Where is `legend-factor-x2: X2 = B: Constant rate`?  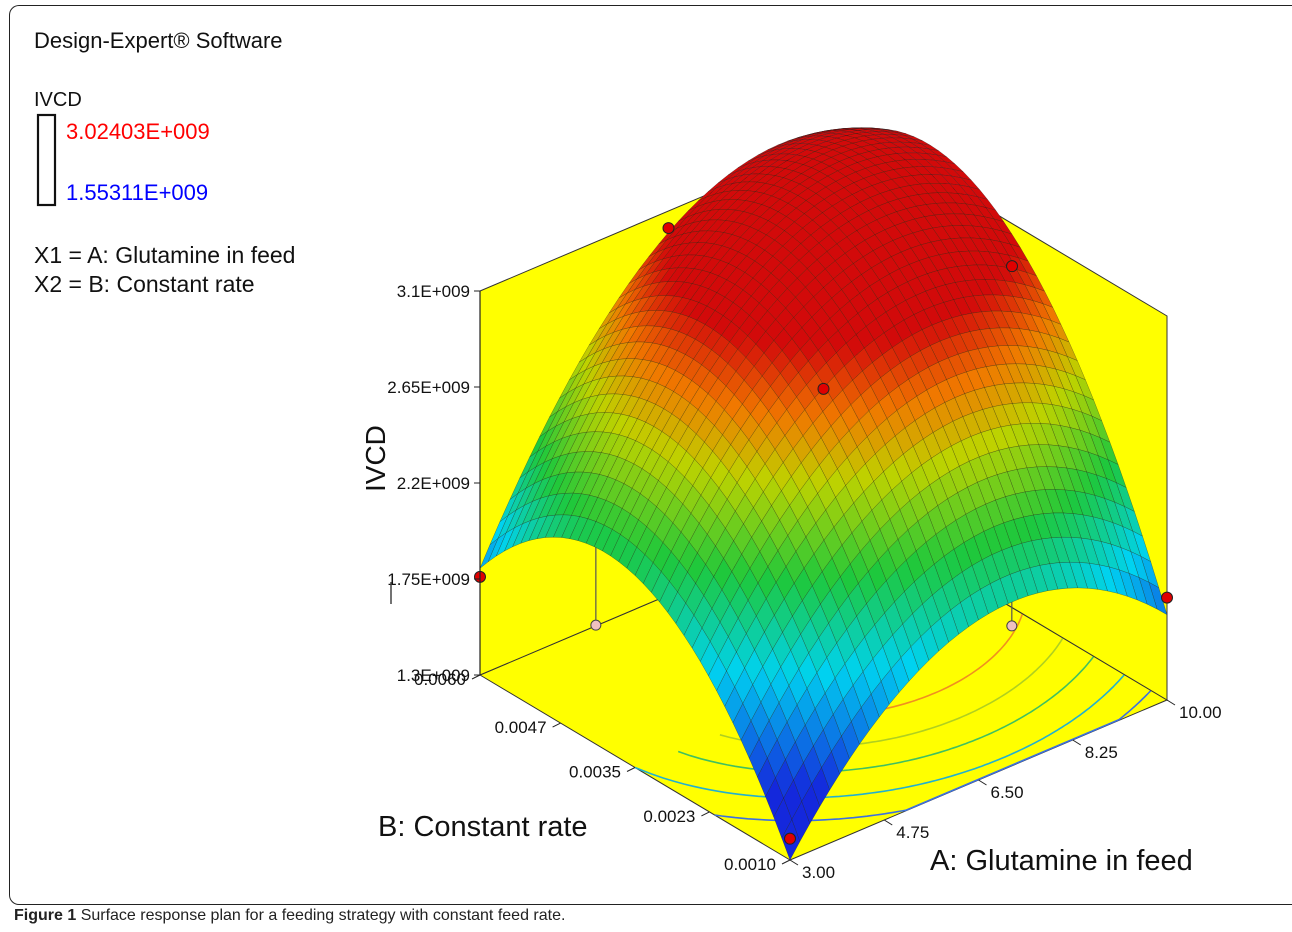
legend-factor-x2: X2 = B: Constant rate is located at coordinates (144, 284).